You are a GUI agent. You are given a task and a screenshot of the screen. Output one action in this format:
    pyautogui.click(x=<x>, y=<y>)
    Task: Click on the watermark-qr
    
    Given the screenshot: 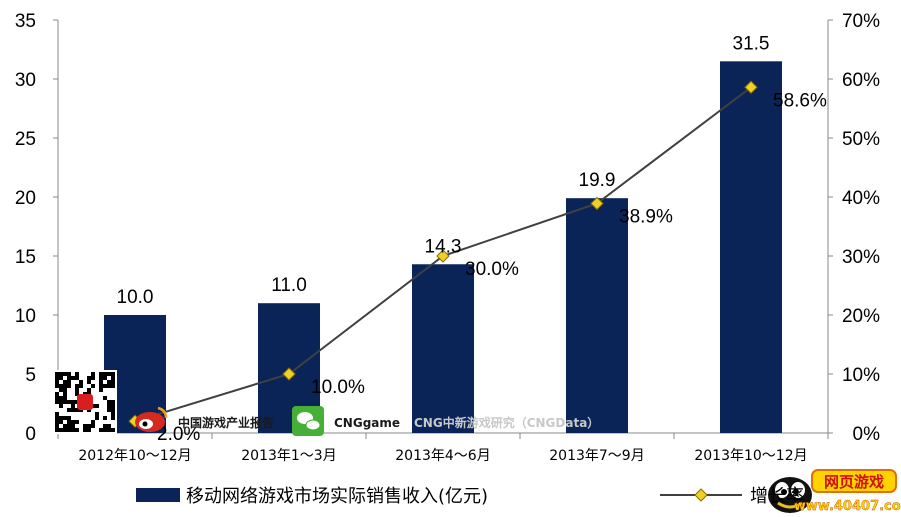 What is the action you would take?
    pyautogui.click(x=85, y=402)
    